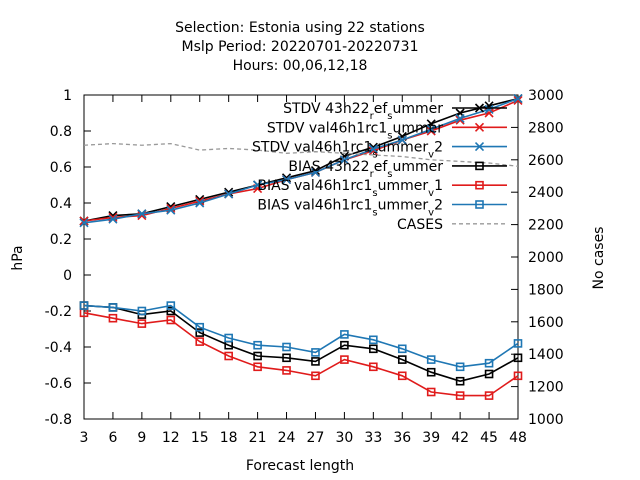 Image resolution: width=640 pixels, height=480 pixels. Describe the element at coordinates (300, 66) in the screenshot. I see `title-line: Hours: 00,06,12,18` at that location.